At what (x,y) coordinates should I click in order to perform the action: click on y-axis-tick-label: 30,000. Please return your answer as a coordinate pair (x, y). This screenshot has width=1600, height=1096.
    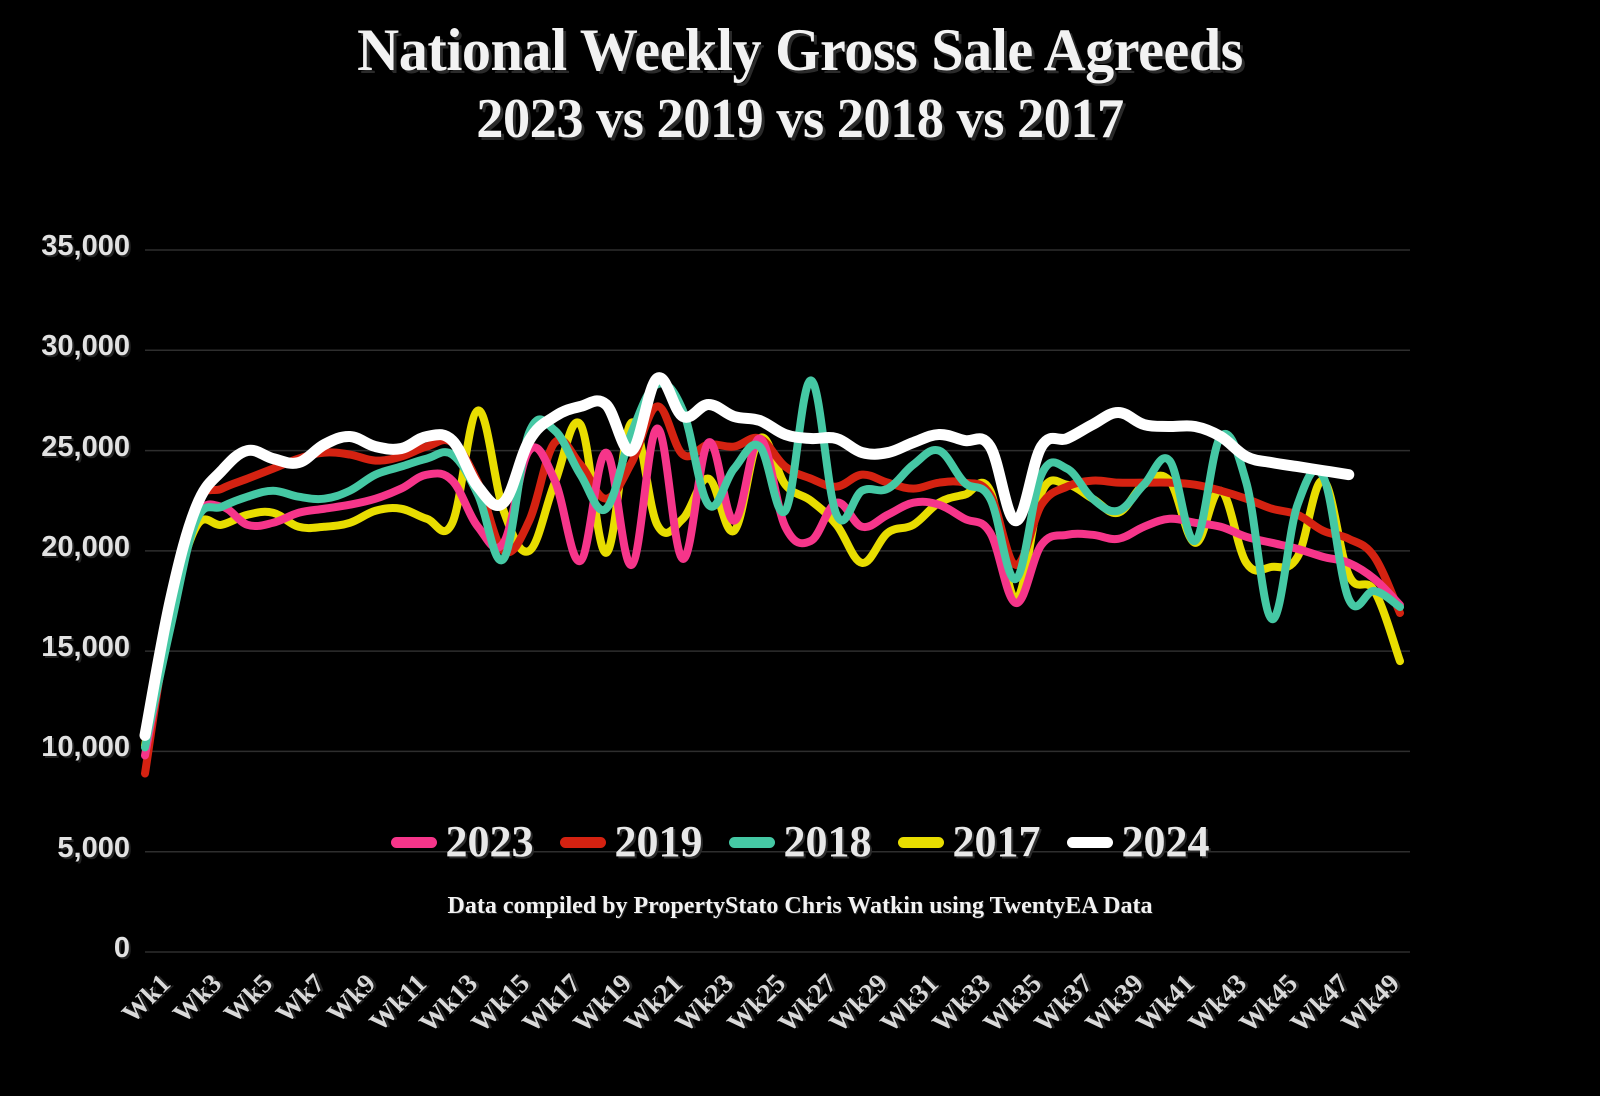
    Looking at the image, I should click on (85, 346).